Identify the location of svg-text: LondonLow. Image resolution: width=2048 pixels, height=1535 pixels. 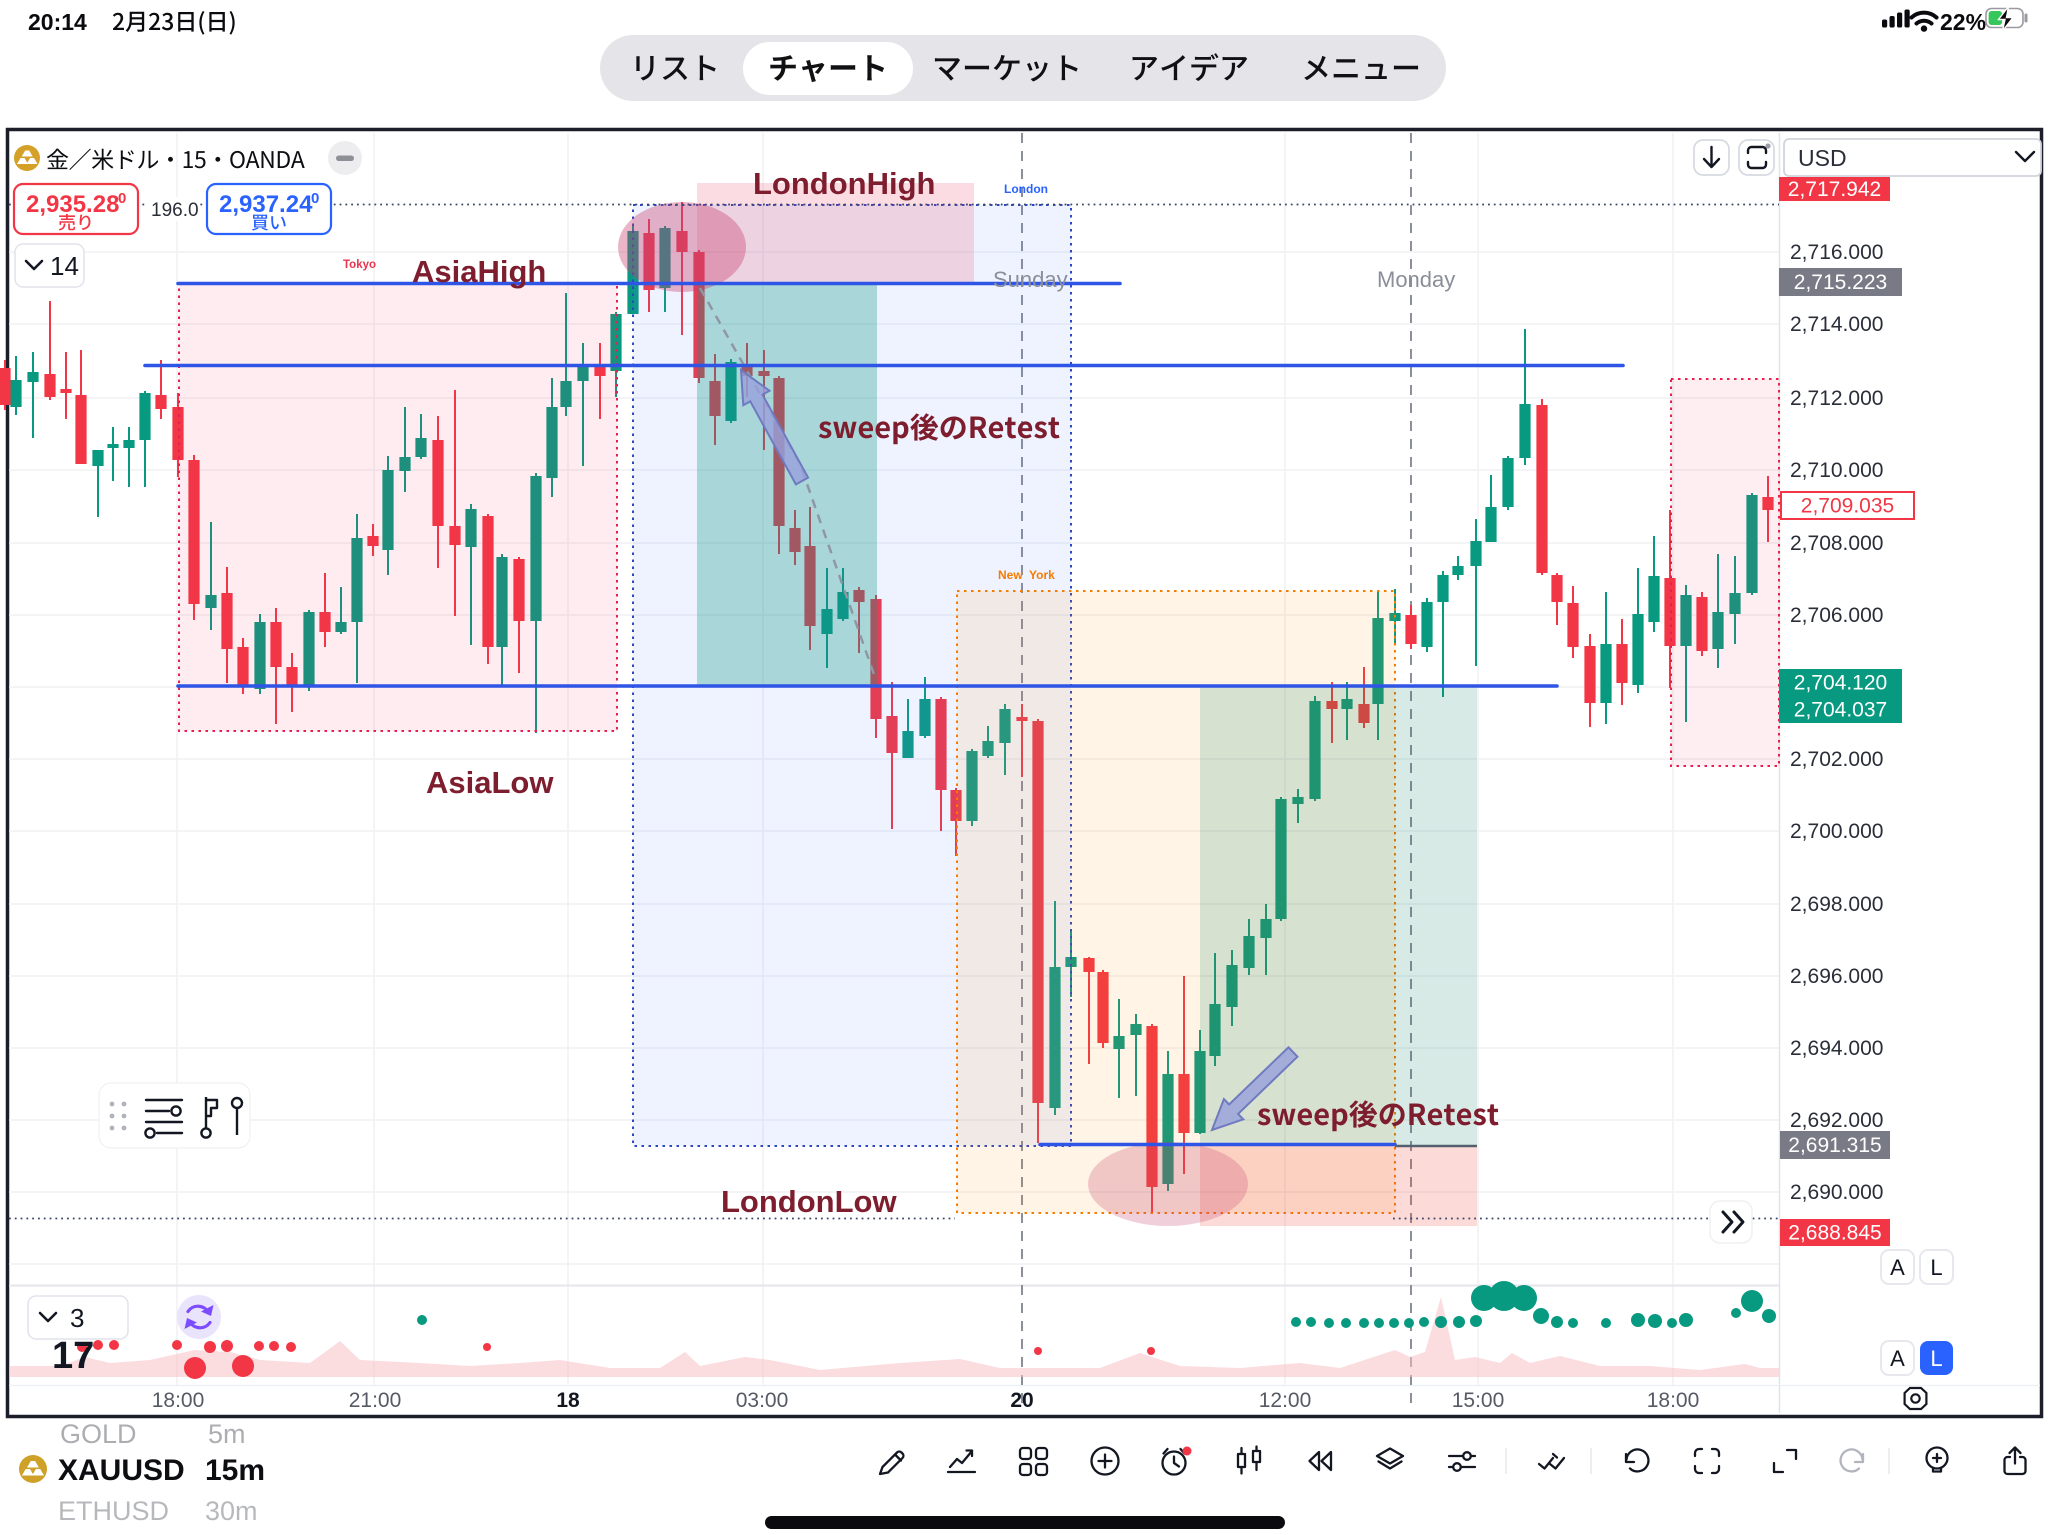
(809, 1201).